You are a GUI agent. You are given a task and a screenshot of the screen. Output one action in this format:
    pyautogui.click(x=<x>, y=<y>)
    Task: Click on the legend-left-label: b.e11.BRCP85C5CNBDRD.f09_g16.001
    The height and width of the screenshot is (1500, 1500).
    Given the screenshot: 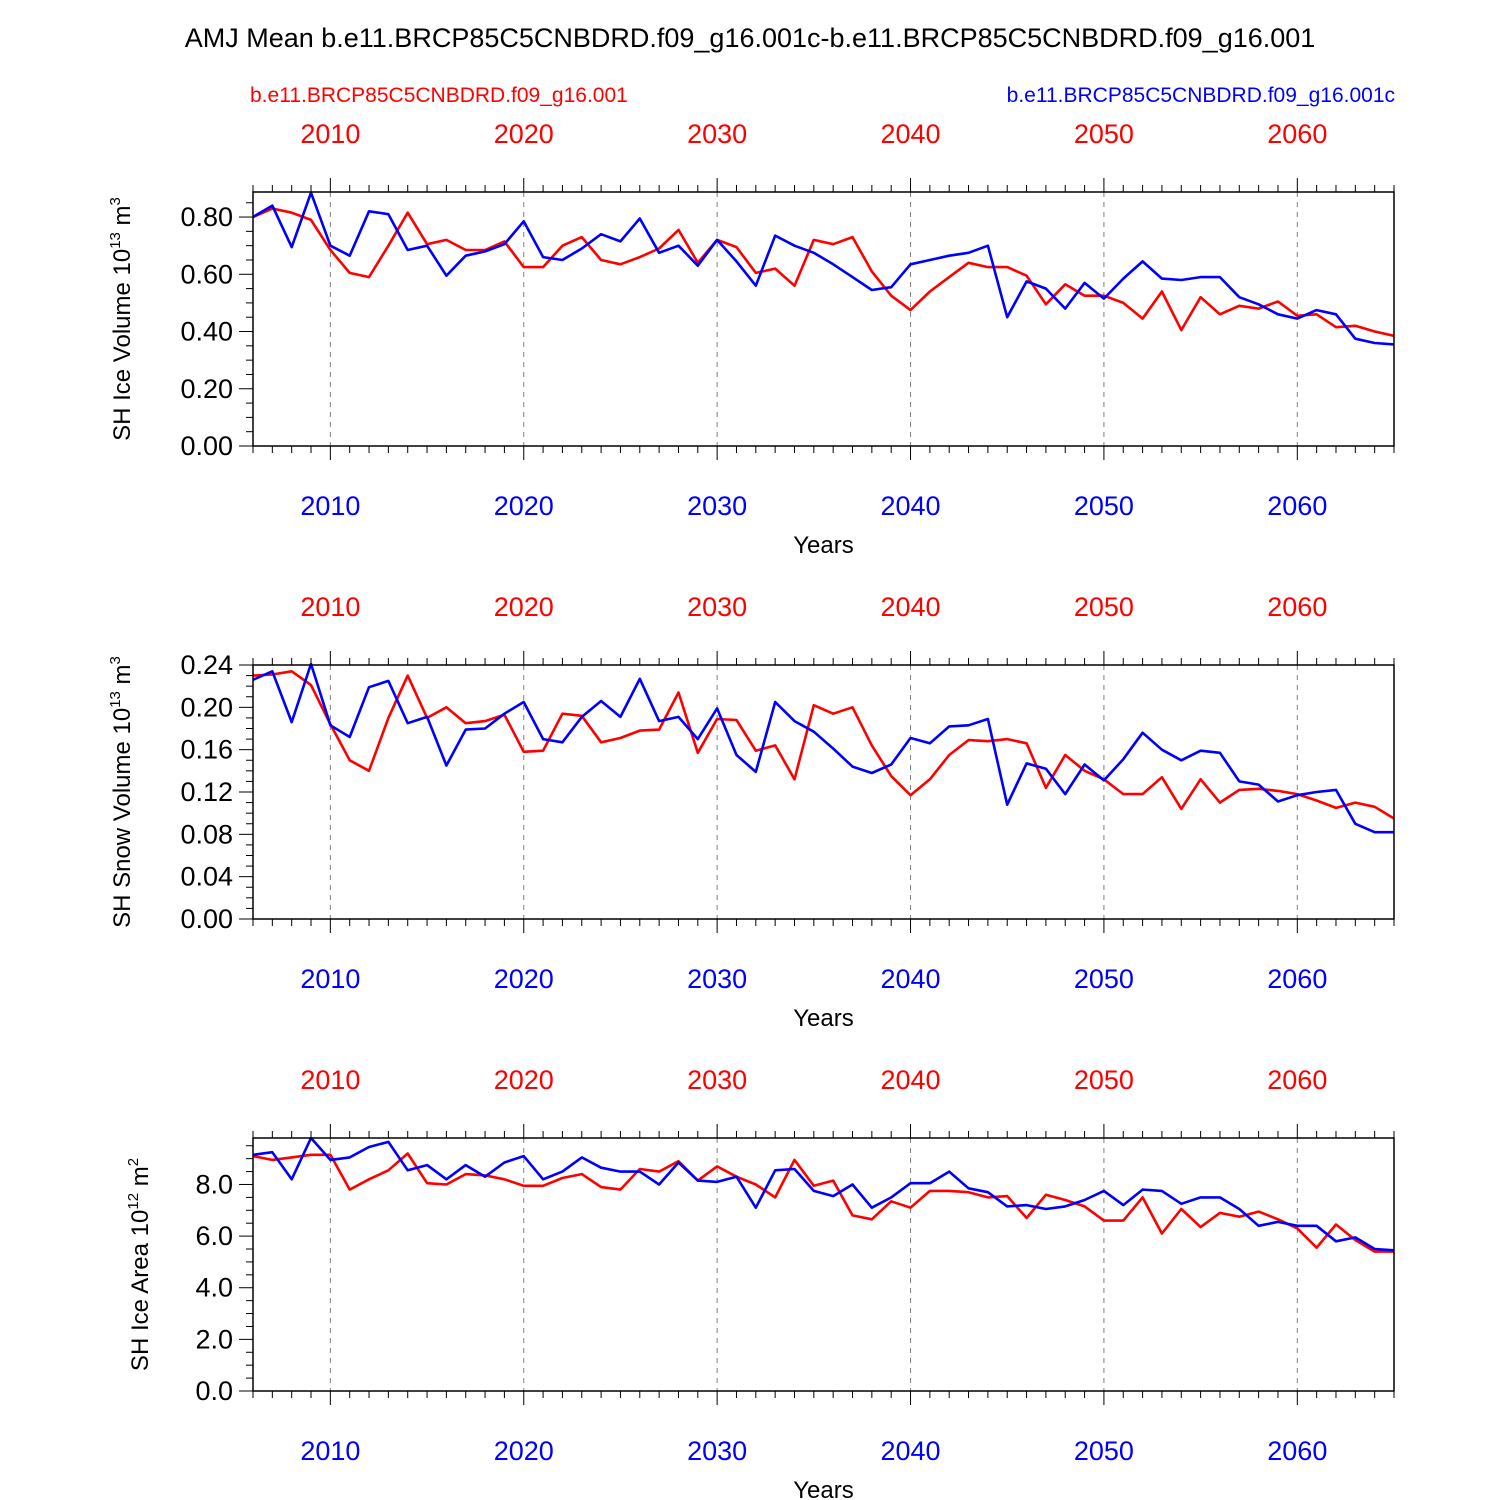 What is the action you would take?
    pyautogui.click(x=439, y=95)
    